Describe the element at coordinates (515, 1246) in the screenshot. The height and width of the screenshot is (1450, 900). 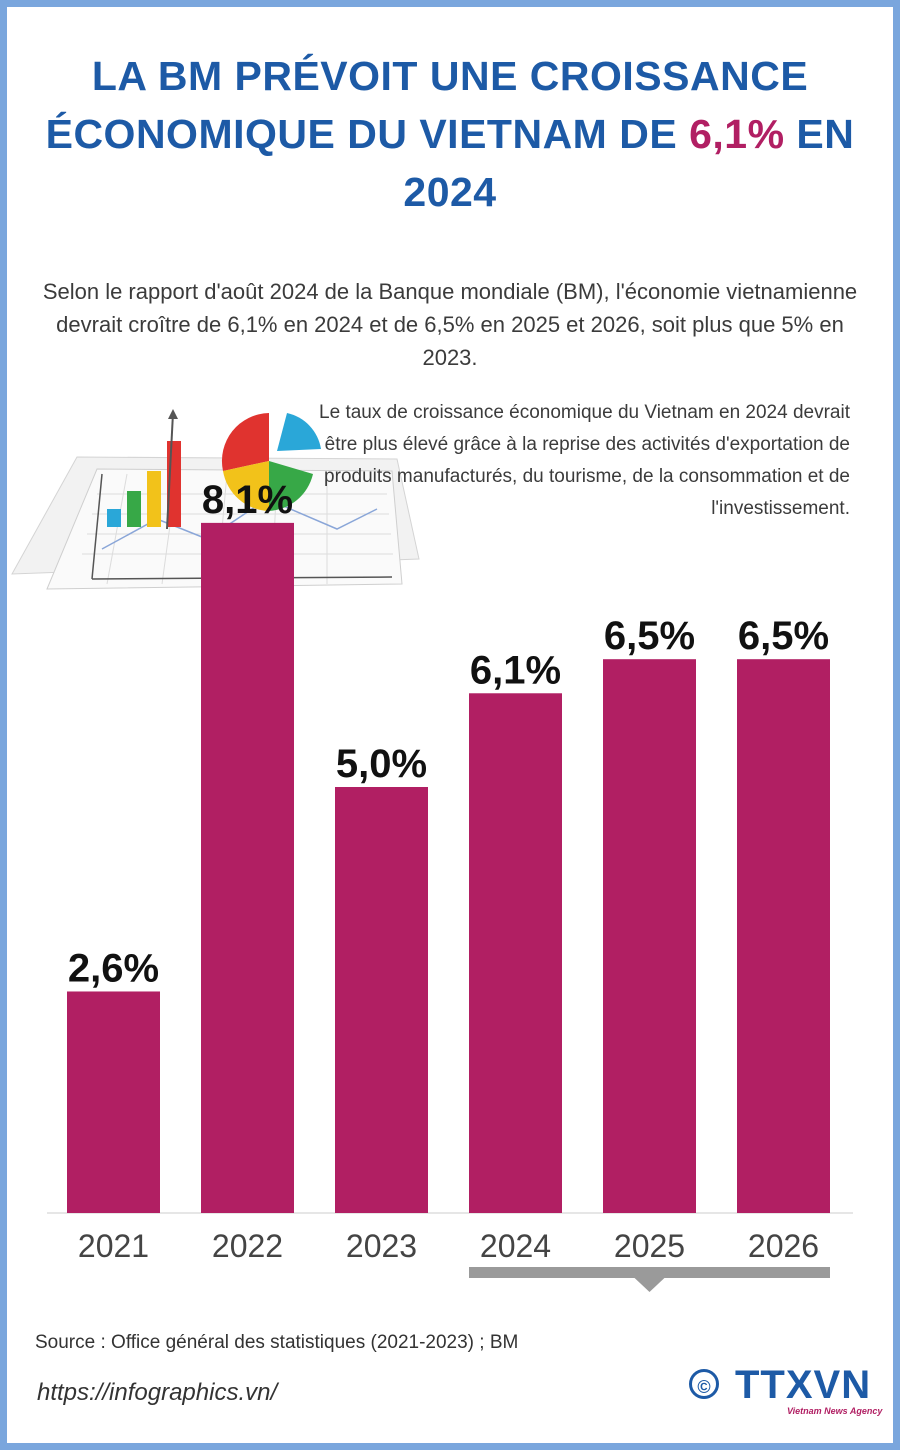
I see `year-label-2024: 2024` at that location.